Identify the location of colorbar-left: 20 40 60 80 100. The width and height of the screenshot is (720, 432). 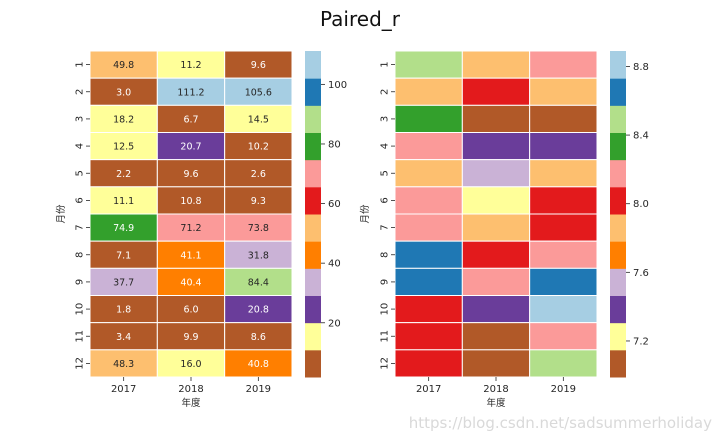
(326, 214).